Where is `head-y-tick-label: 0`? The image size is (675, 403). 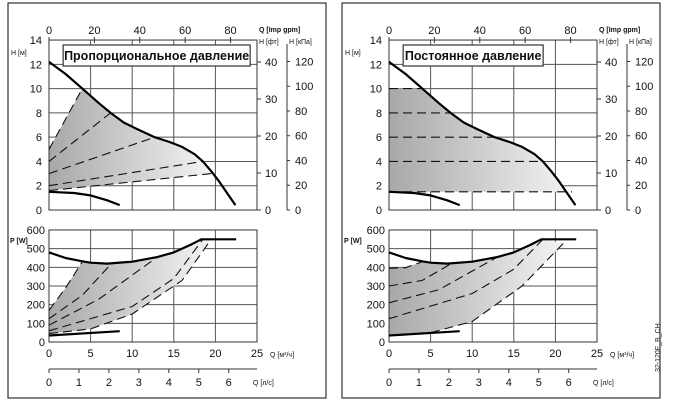 head-y-tick-label: 0 is located at coordinates (379, 211).